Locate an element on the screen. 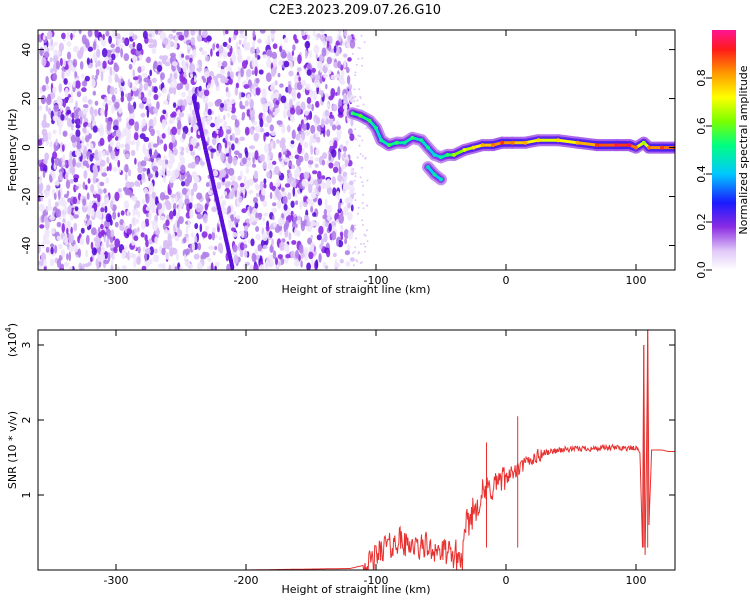 This screenshot has height=600, width=750. x-tick-label: 0 is located at coordinates (506, 280).